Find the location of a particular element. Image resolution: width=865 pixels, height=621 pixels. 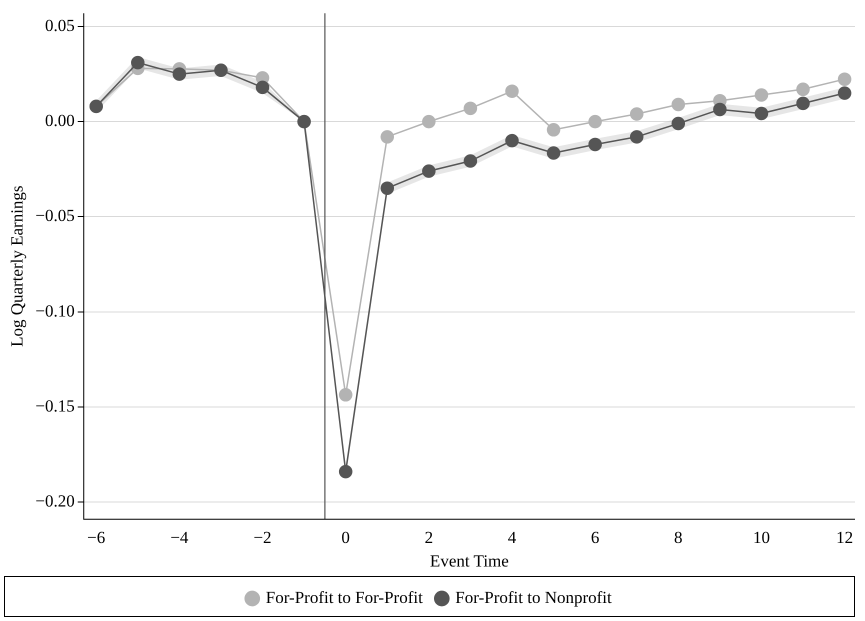

y-tick-label: −0.20 is located at coordinates (55, 501).